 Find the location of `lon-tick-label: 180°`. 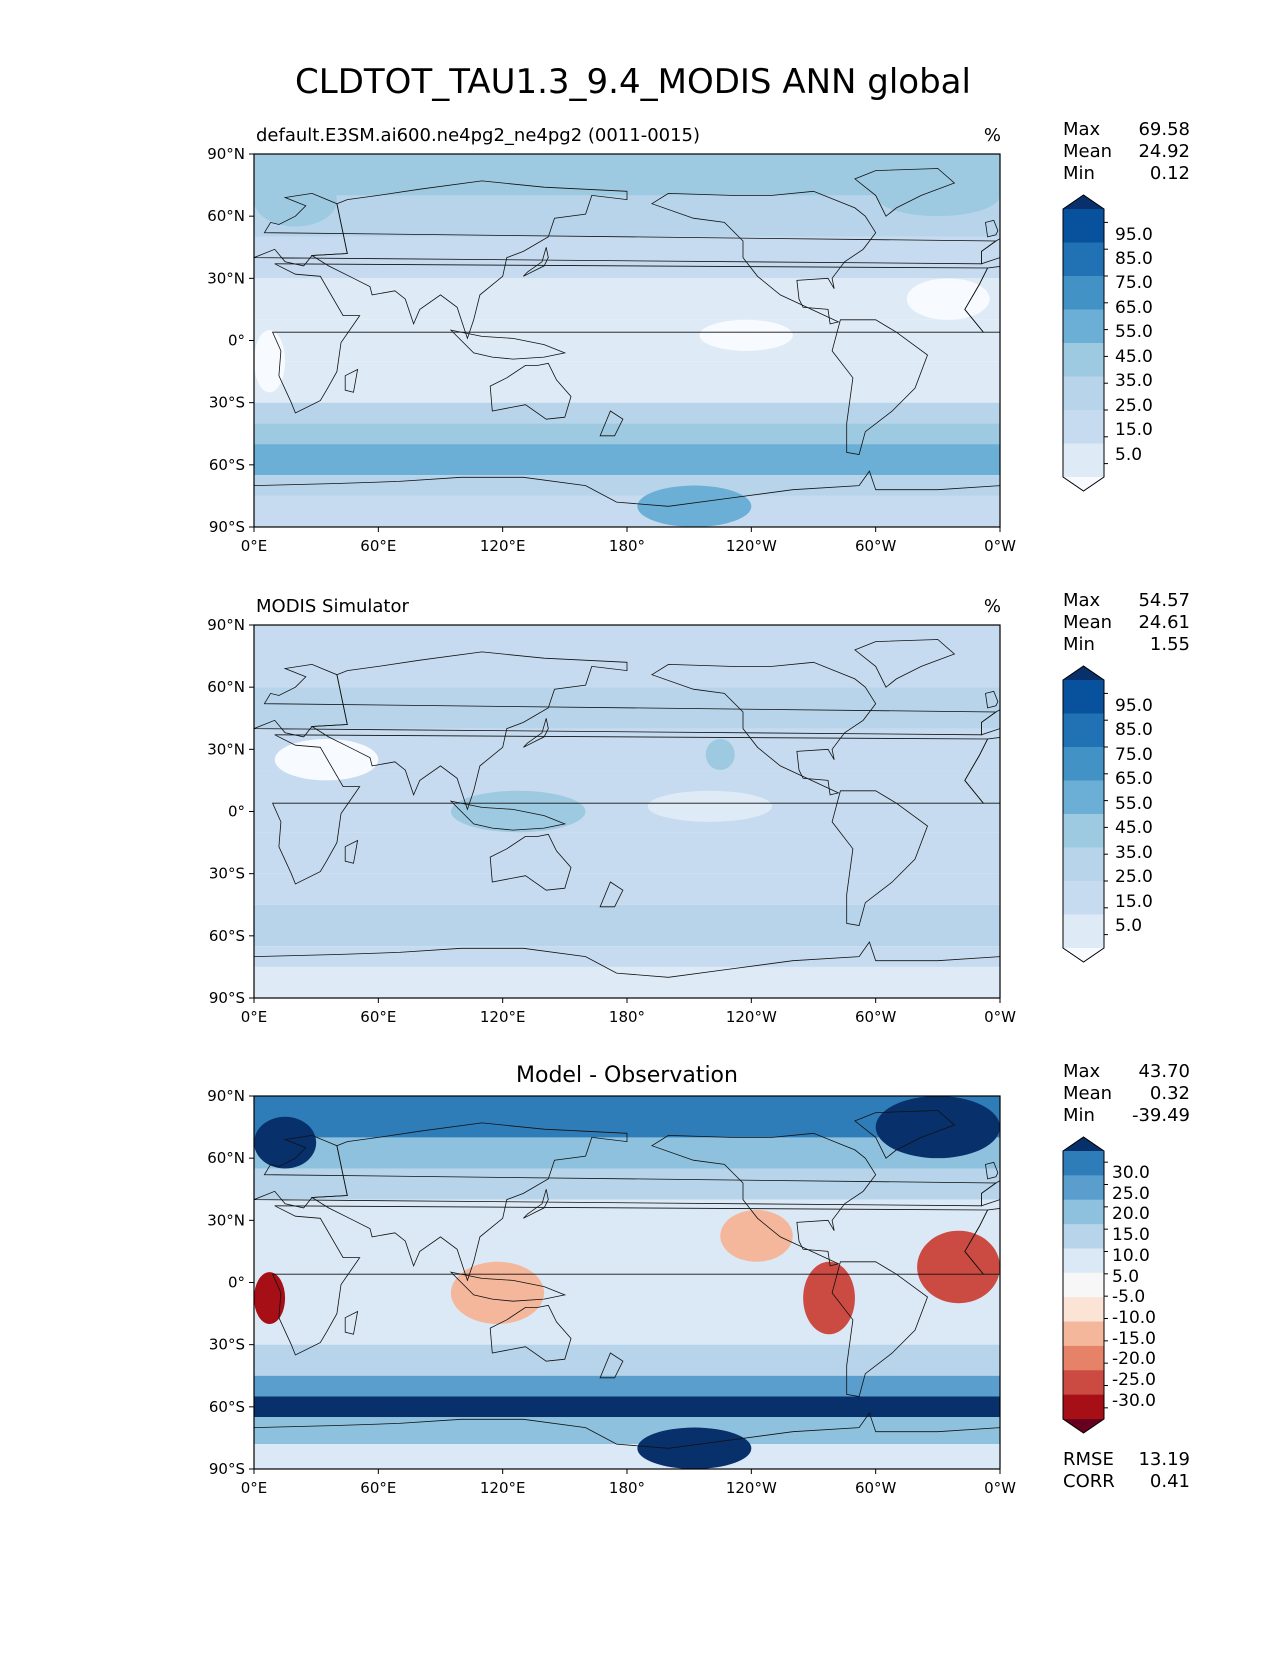

lon-tick-label: 180° is located at coordinates (627, 1488).